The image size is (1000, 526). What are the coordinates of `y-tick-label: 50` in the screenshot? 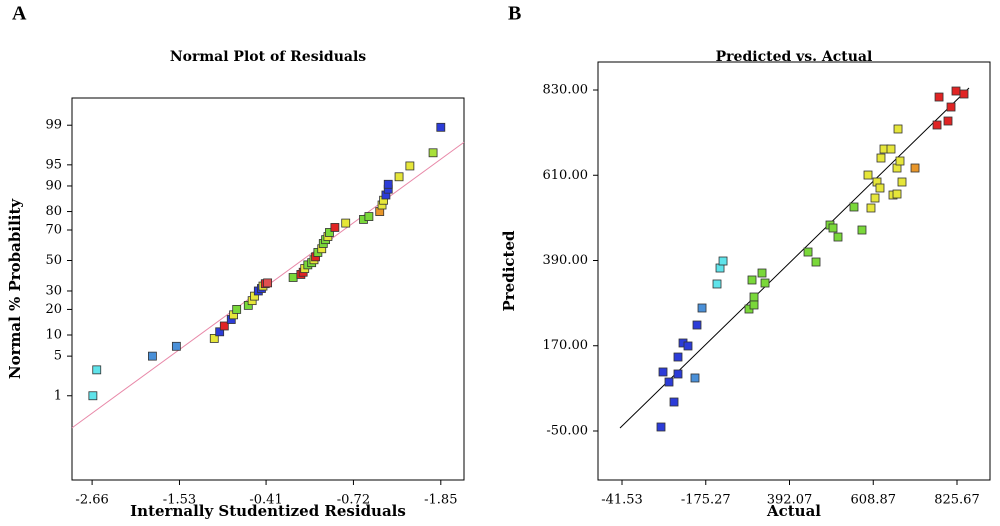 It's located at (53, 260).